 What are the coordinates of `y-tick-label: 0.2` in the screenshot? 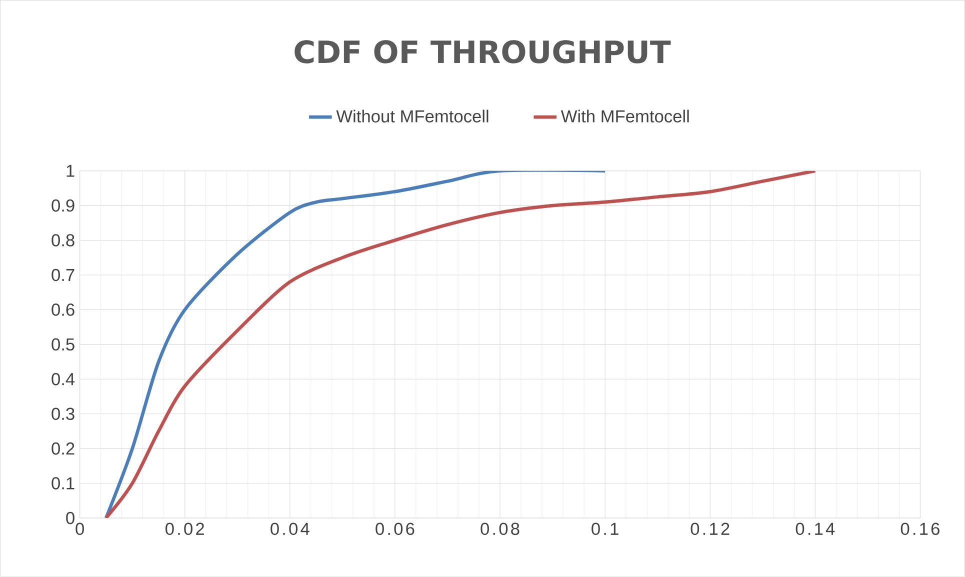 It's located at (63, 448).